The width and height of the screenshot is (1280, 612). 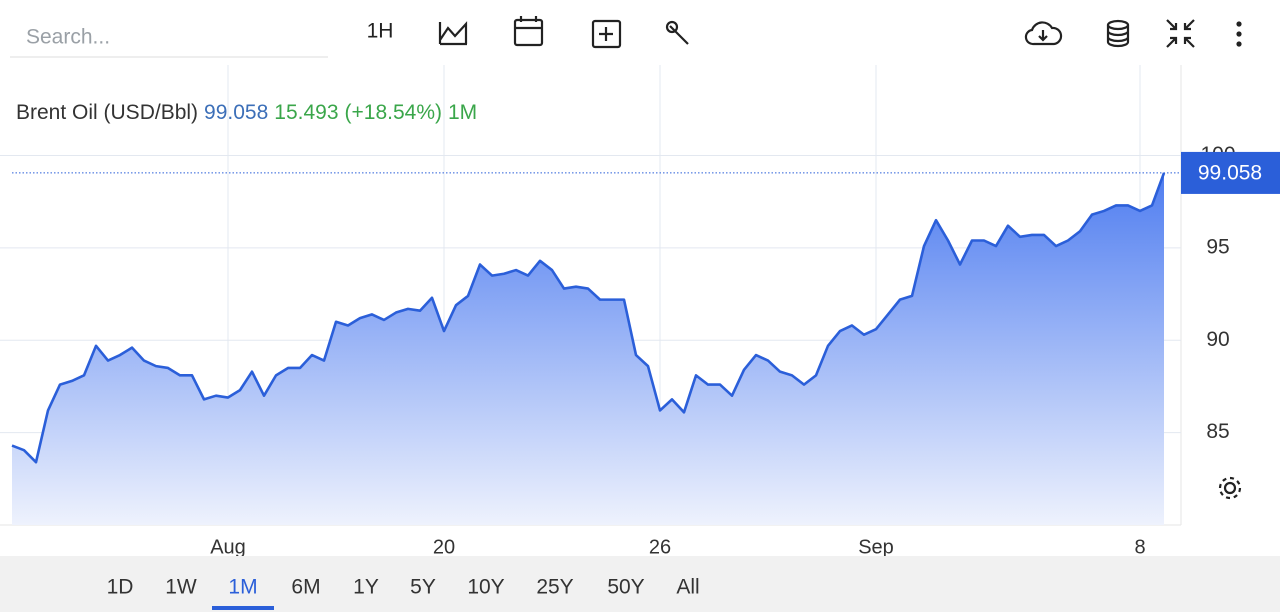 I want to click on x-tick-label: 26, so click(x=660, y=547).